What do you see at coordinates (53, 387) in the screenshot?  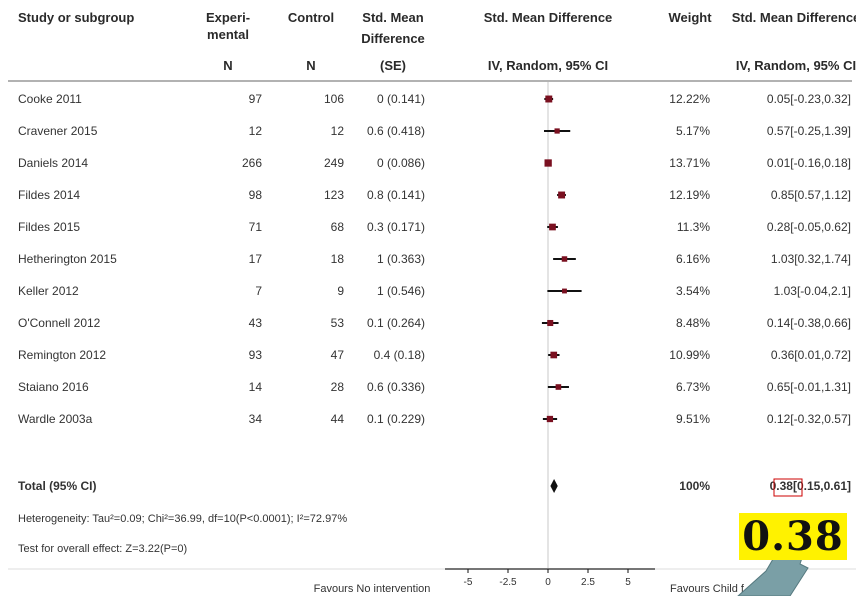 I see `study-name: Staiano 2016` at bounding box center [53, 387].